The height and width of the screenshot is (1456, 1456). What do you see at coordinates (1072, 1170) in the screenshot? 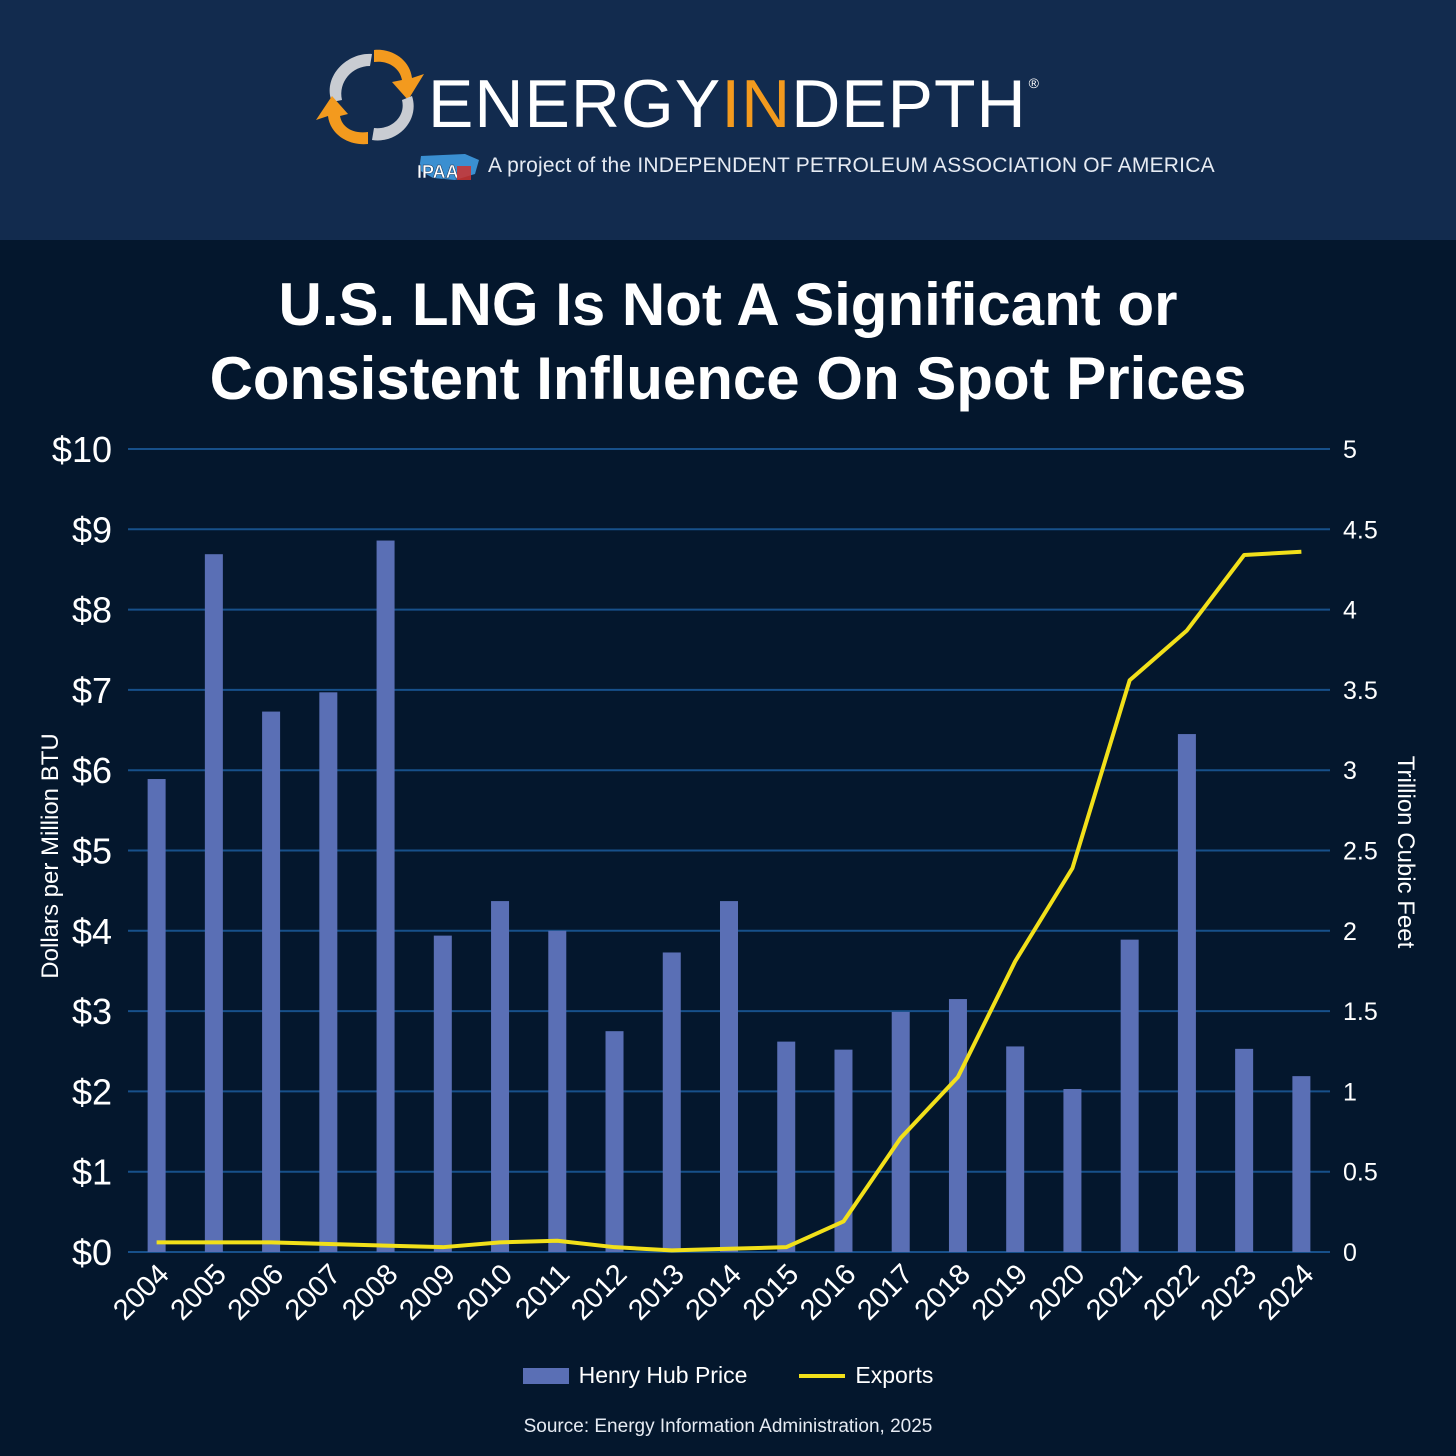
I see `bar-2020` at bounding box center [1072, 1170].